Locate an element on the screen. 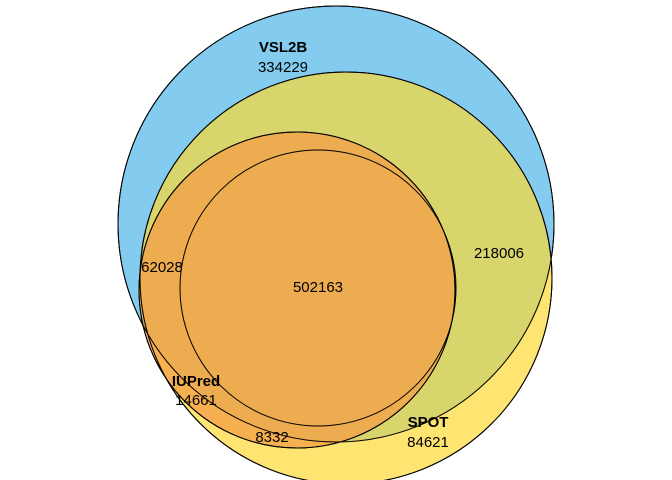  count-spot-only: 84621 is located at coordinates (428, 442).